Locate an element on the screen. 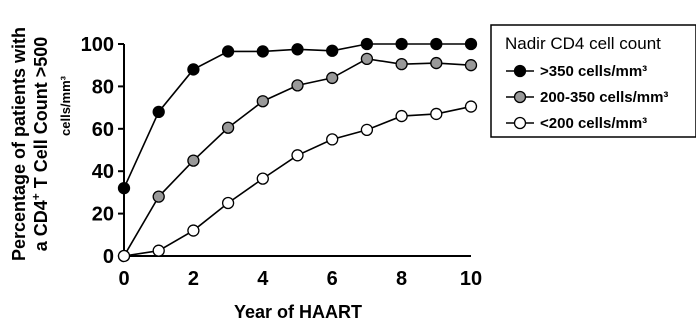 This screenshot has width=696, height=325. y-ticks: 0 20 40 60 80 100 is located at coordinates (102, 151).